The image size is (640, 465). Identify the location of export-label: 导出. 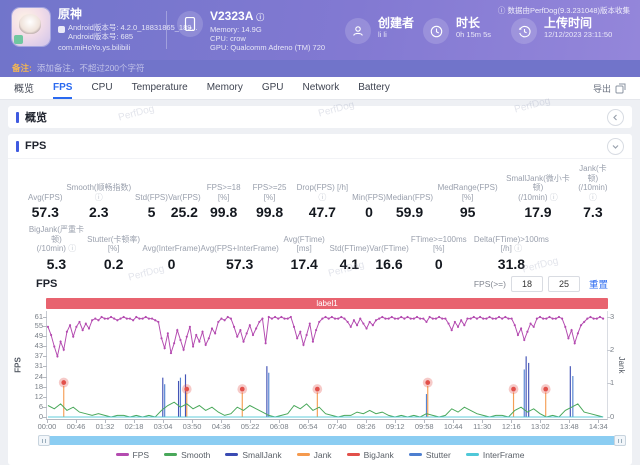
(601, 88).